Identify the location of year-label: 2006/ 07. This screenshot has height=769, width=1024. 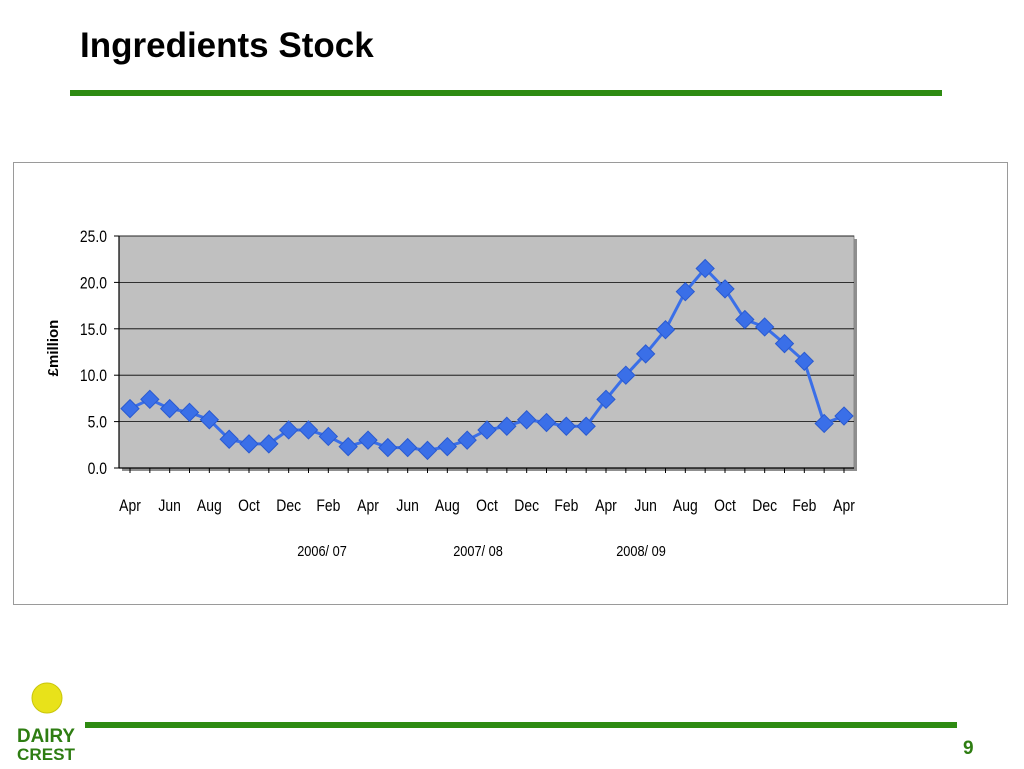
(322, 550).